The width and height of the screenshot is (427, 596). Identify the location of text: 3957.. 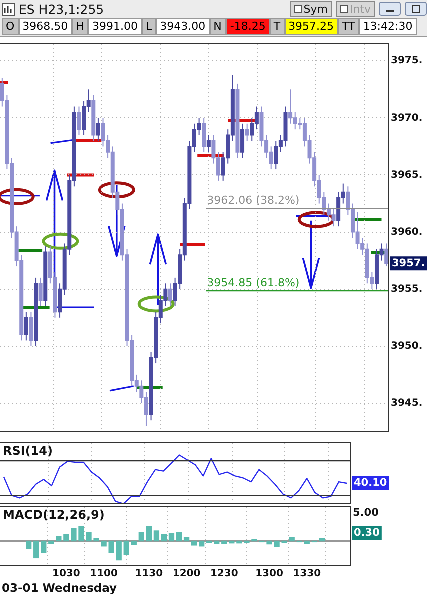
(409, 263).